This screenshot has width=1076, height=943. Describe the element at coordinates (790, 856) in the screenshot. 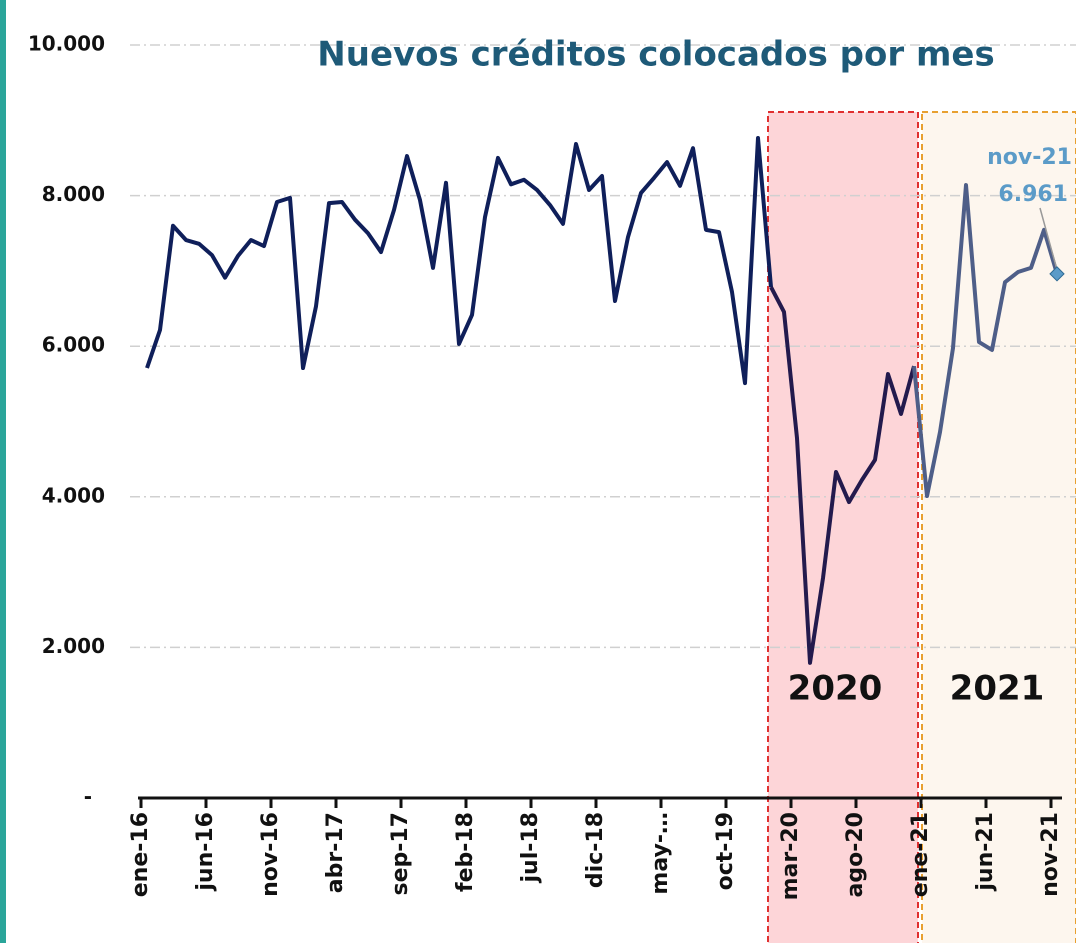

I see `x-tick-label: mar-20` at that location.